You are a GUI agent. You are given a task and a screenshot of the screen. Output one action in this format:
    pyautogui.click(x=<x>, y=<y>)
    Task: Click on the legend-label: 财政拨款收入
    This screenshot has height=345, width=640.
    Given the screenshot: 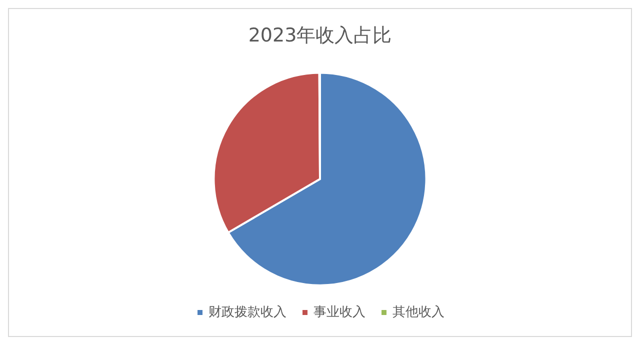 What is the action you would take?
    pyautogui.click(x=247, y=312)
    